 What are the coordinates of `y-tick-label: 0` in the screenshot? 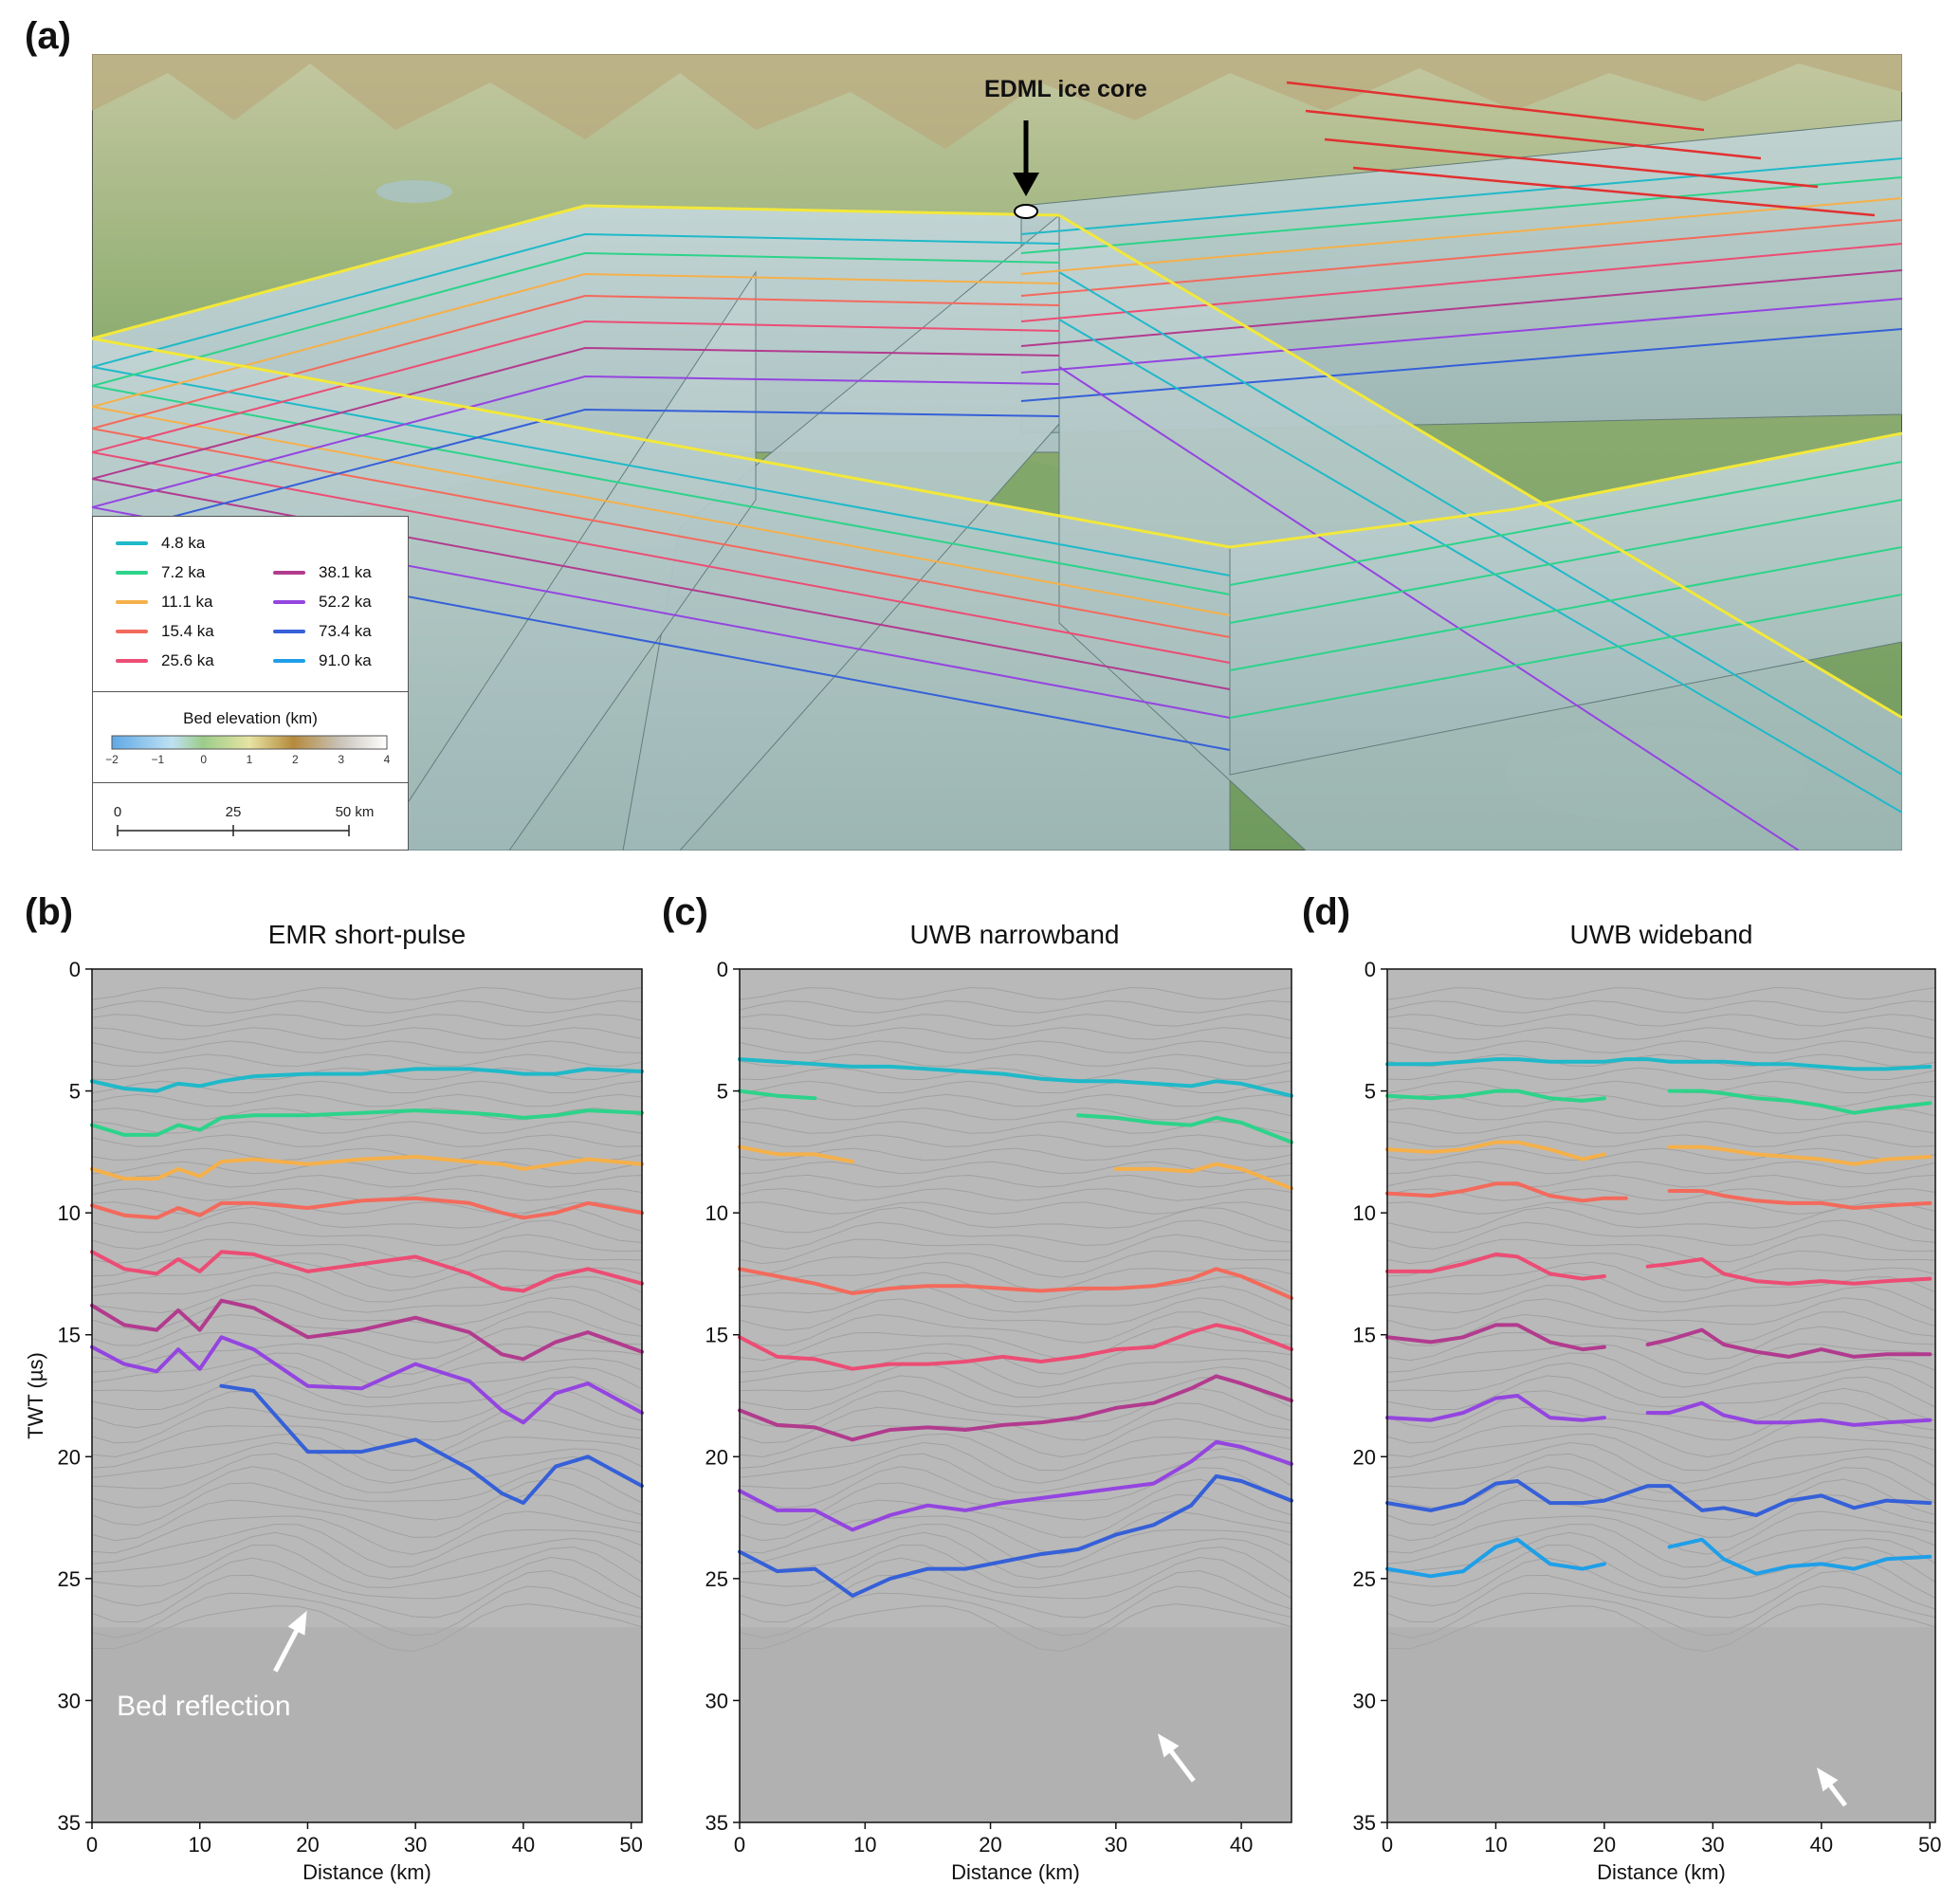 It's located at (722, 969).